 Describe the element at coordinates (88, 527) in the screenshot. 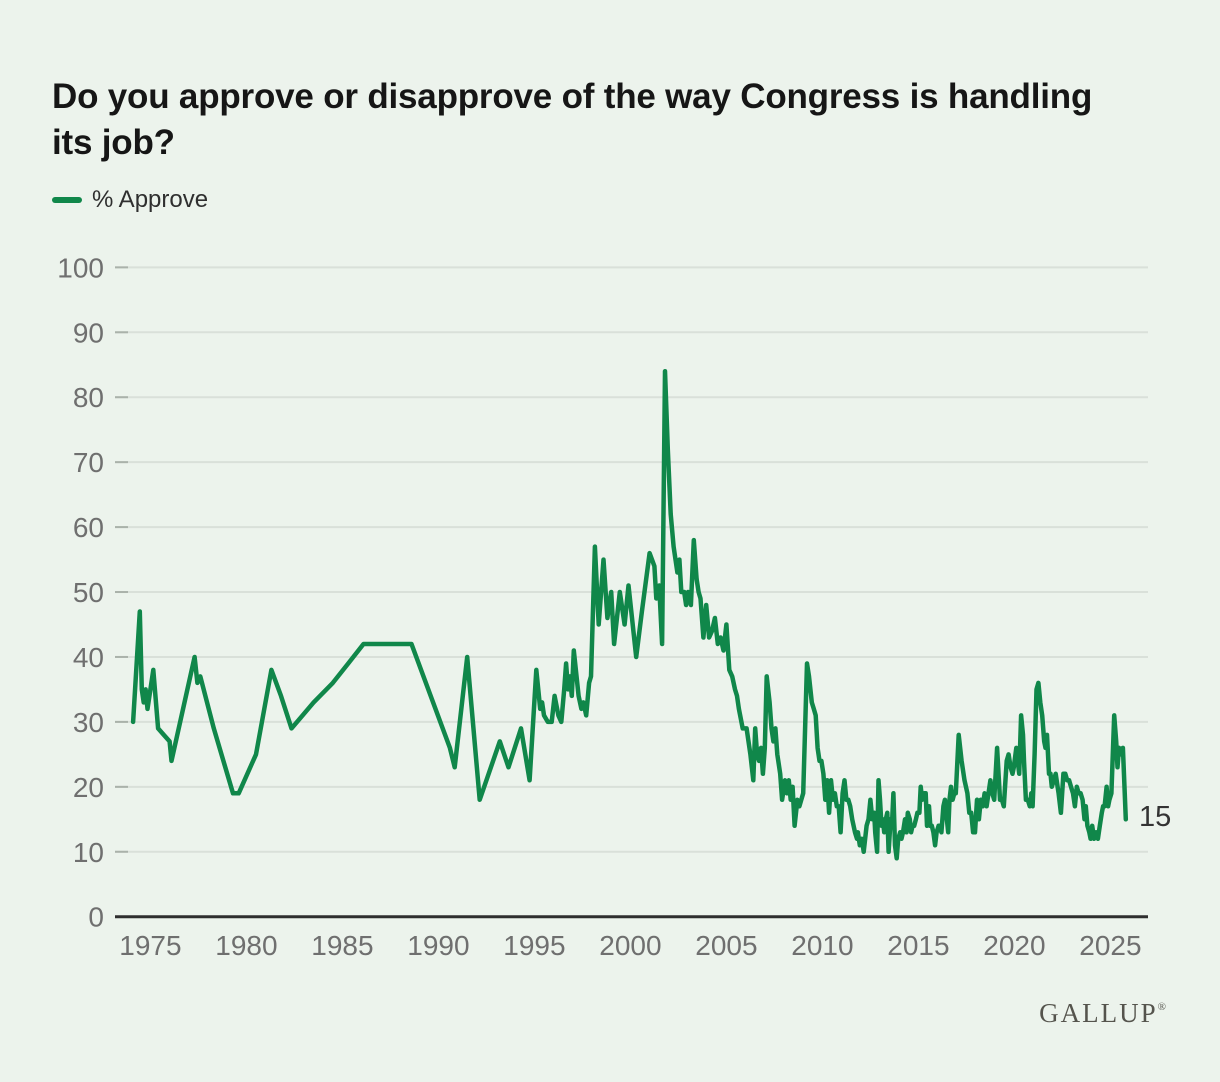

I see `y-axis-label-60: 60` at that location.